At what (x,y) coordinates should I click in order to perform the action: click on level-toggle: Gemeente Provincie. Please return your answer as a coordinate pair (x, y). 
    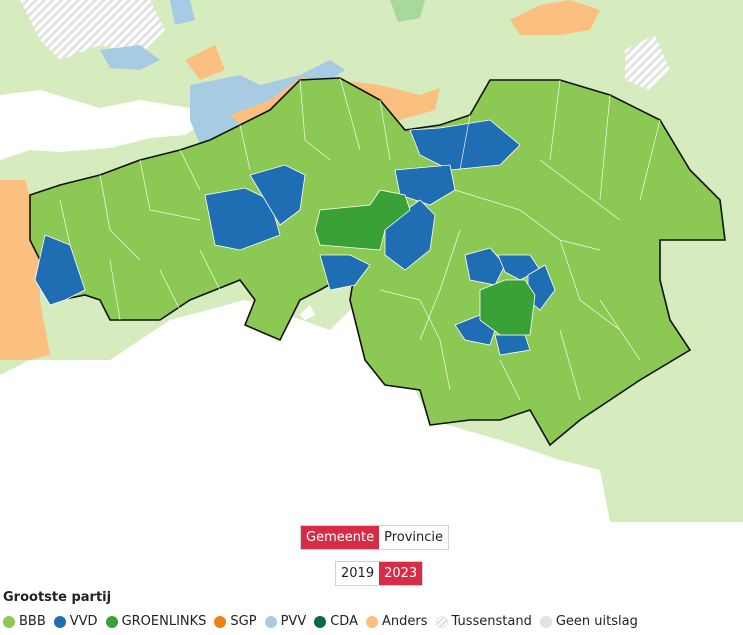
    Looking at the image, I should click on (375, 537).